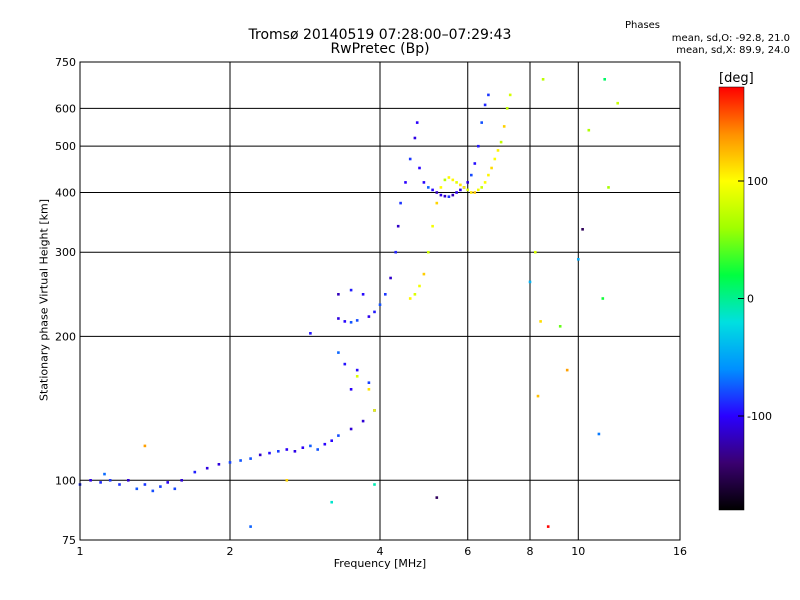 Image resolution: width=800 pixels, height=600 pixels. What do you see at coordinates (755, 299) in the screenshot?
I see `colorbar-ticks: 100 0 -100` at bounding box center [755, 299].